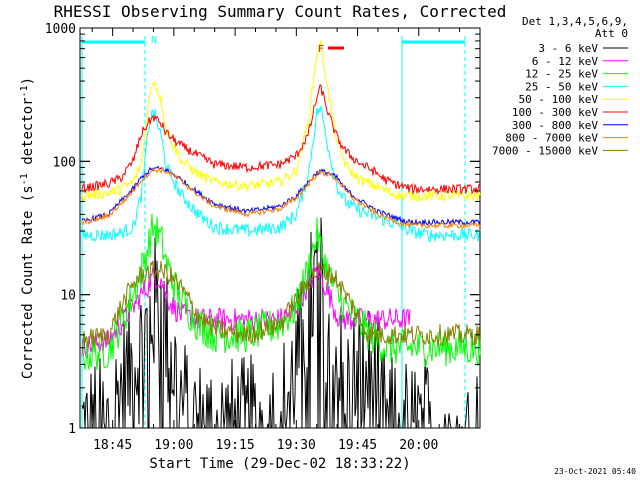 The width and height of the screenshot is (640, 480). What do you see at coordinates (247, 45) in the screenshot?
I see `flags-group: NF` at bounding box center [247, 45].